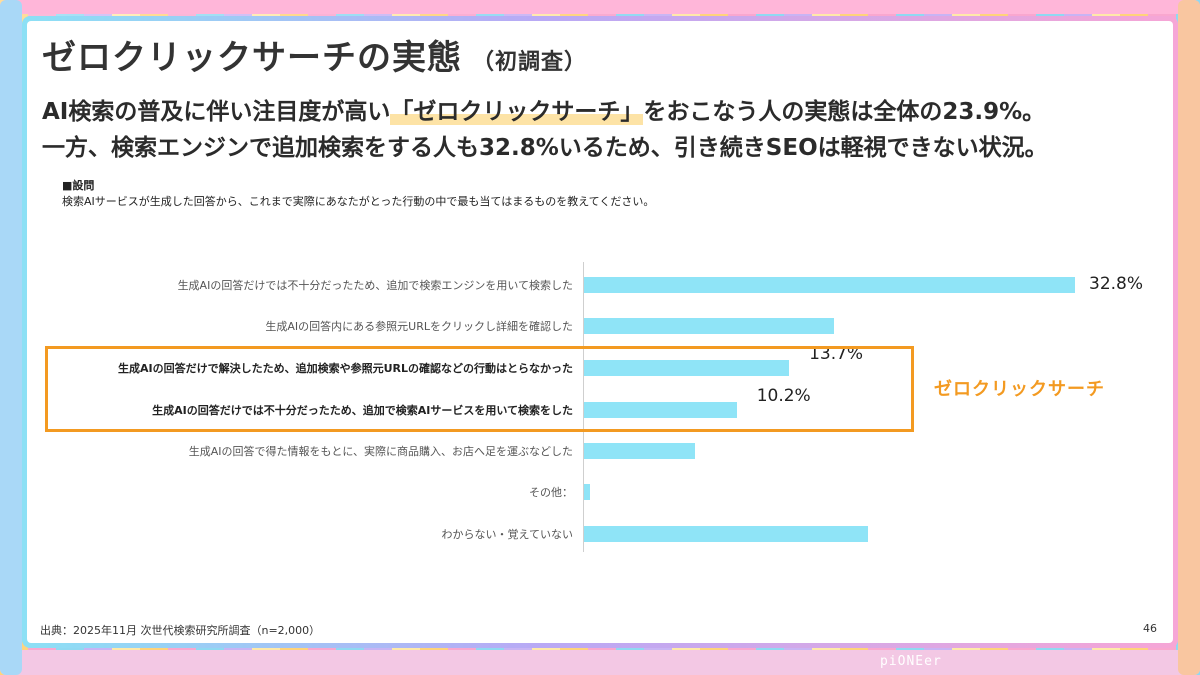 Image resolution: width=1200 pixels, height=675 pixels. I want to click on slide-title-sub: （初調査）, so click(530, 62).